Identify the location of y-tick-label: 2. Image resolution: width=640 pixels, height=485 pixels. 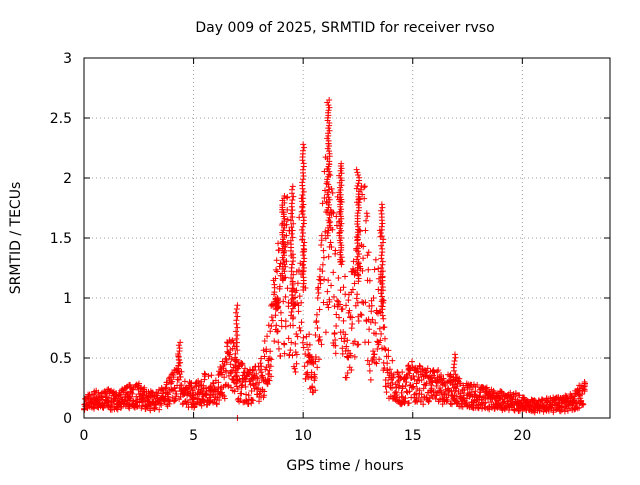
(67, 179).